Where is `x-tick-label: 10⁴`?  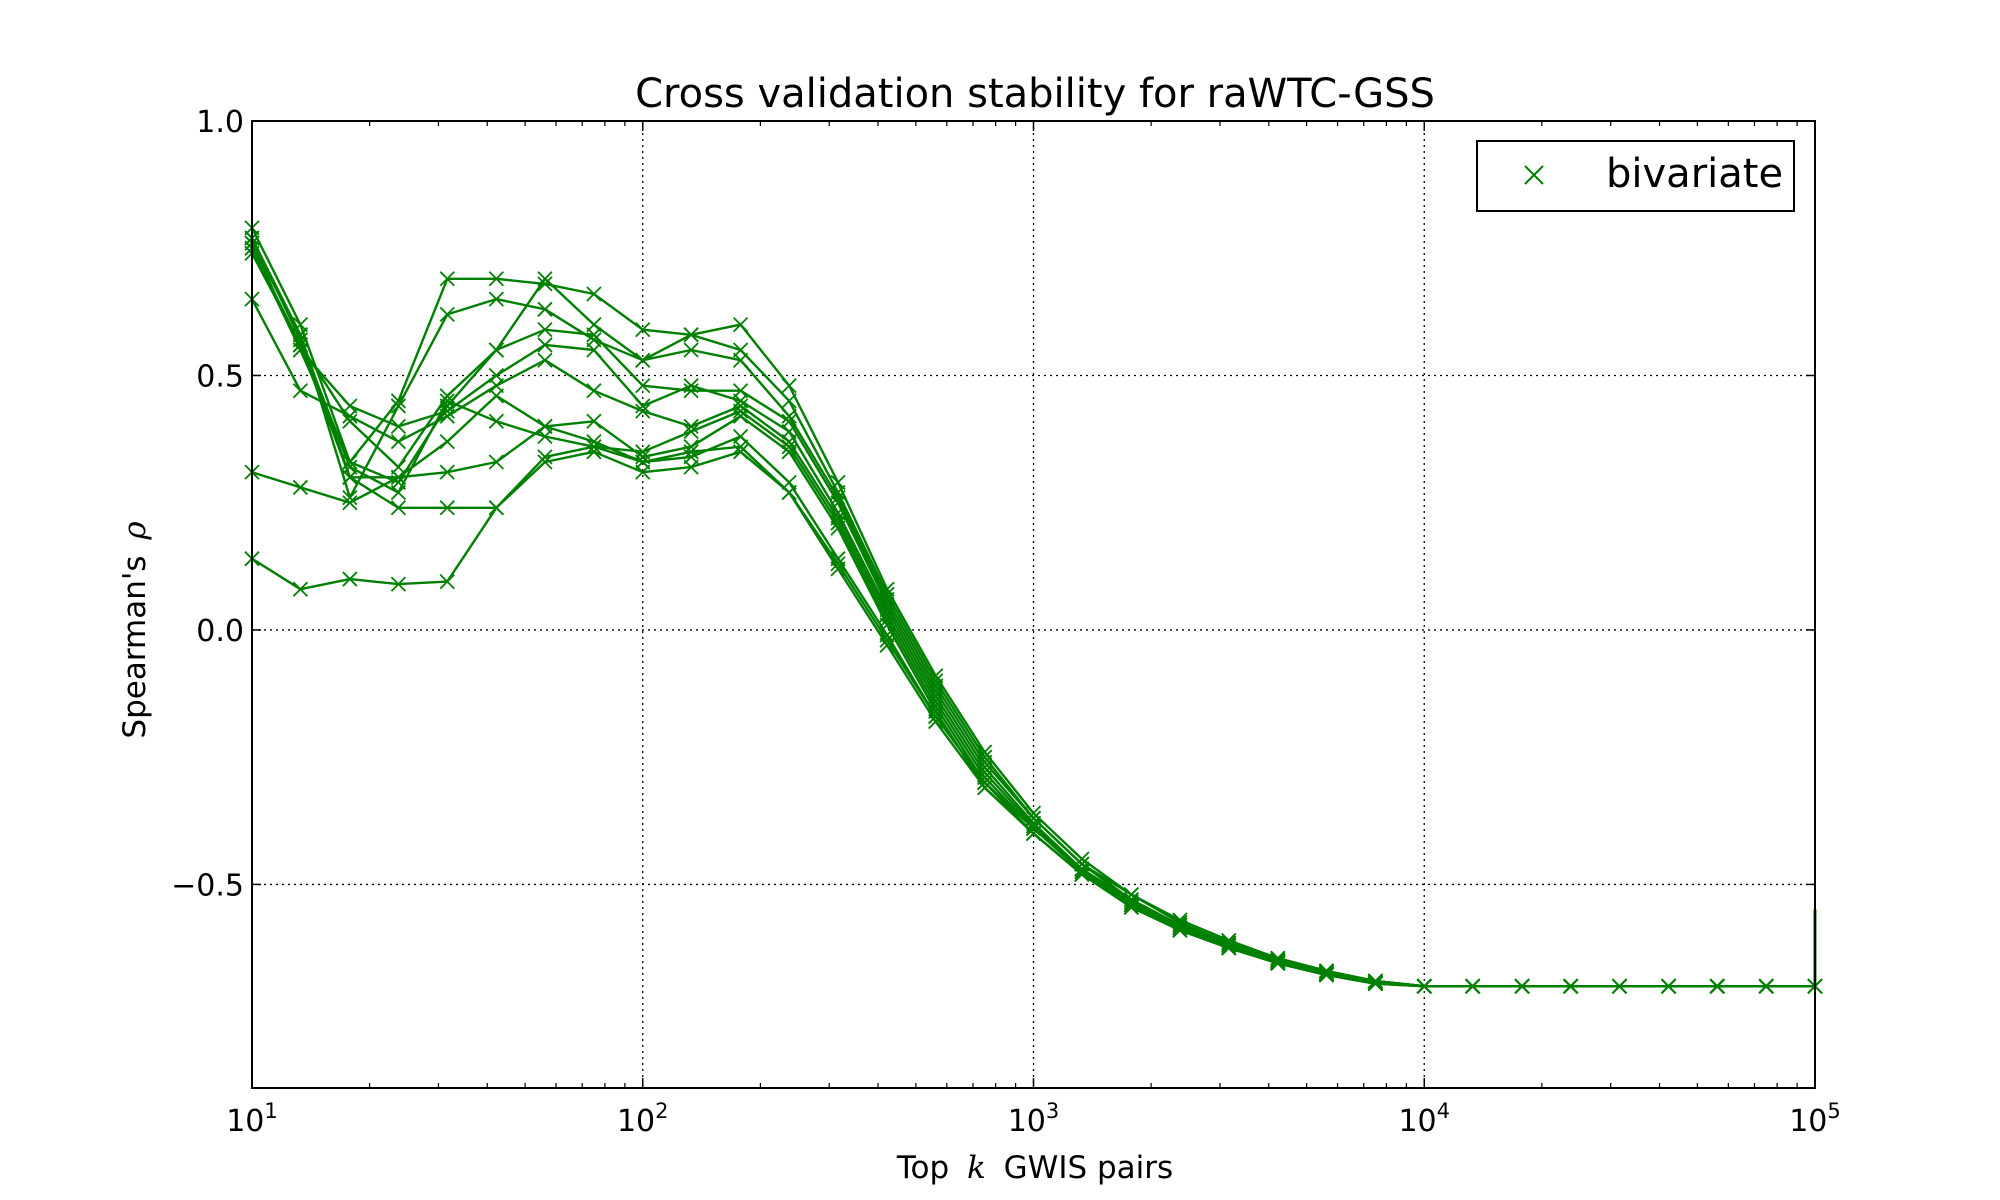 x-tick-label: 10⁴ is located at coordinates (1424, 1119).